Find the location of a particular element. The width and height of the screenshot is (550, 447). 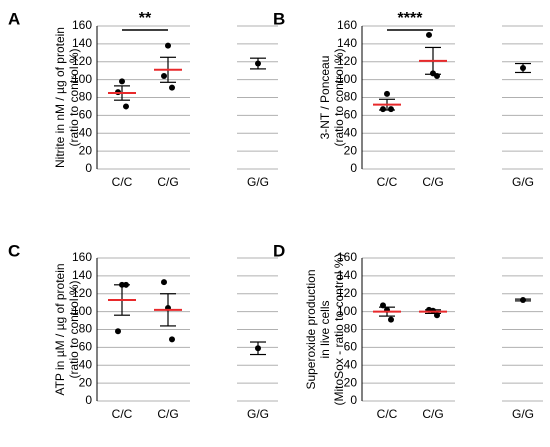

significance-label: **** is located at coordinates (411, 18).